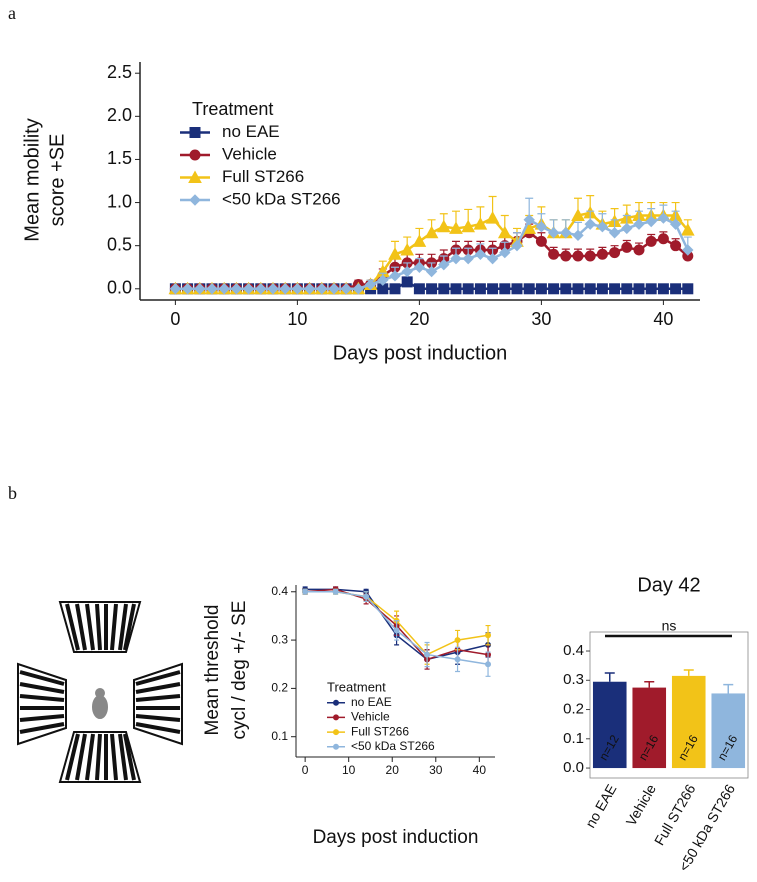 The height and width of the screenshot is (882, 757). What do you see at coordinates (371, 702) in the screenshot?
I see `legend-label: no EAE` at bounding box center [371, 702].